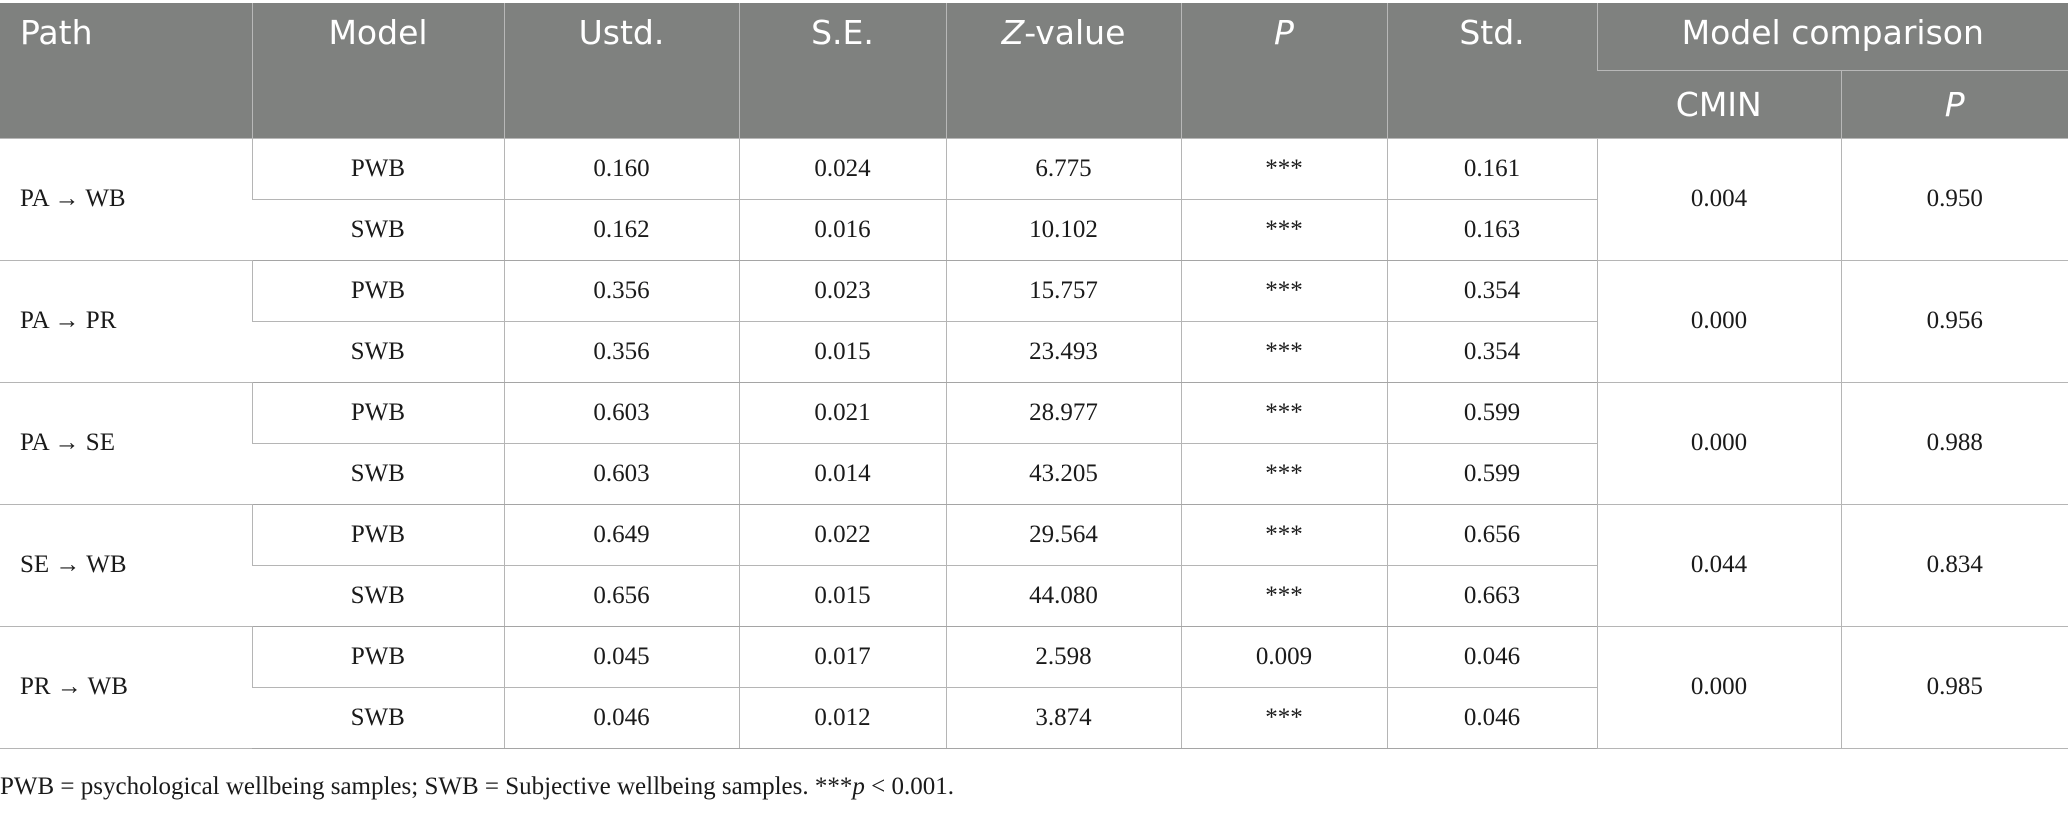  I want to click on header-model: Model, so click(377, 71).